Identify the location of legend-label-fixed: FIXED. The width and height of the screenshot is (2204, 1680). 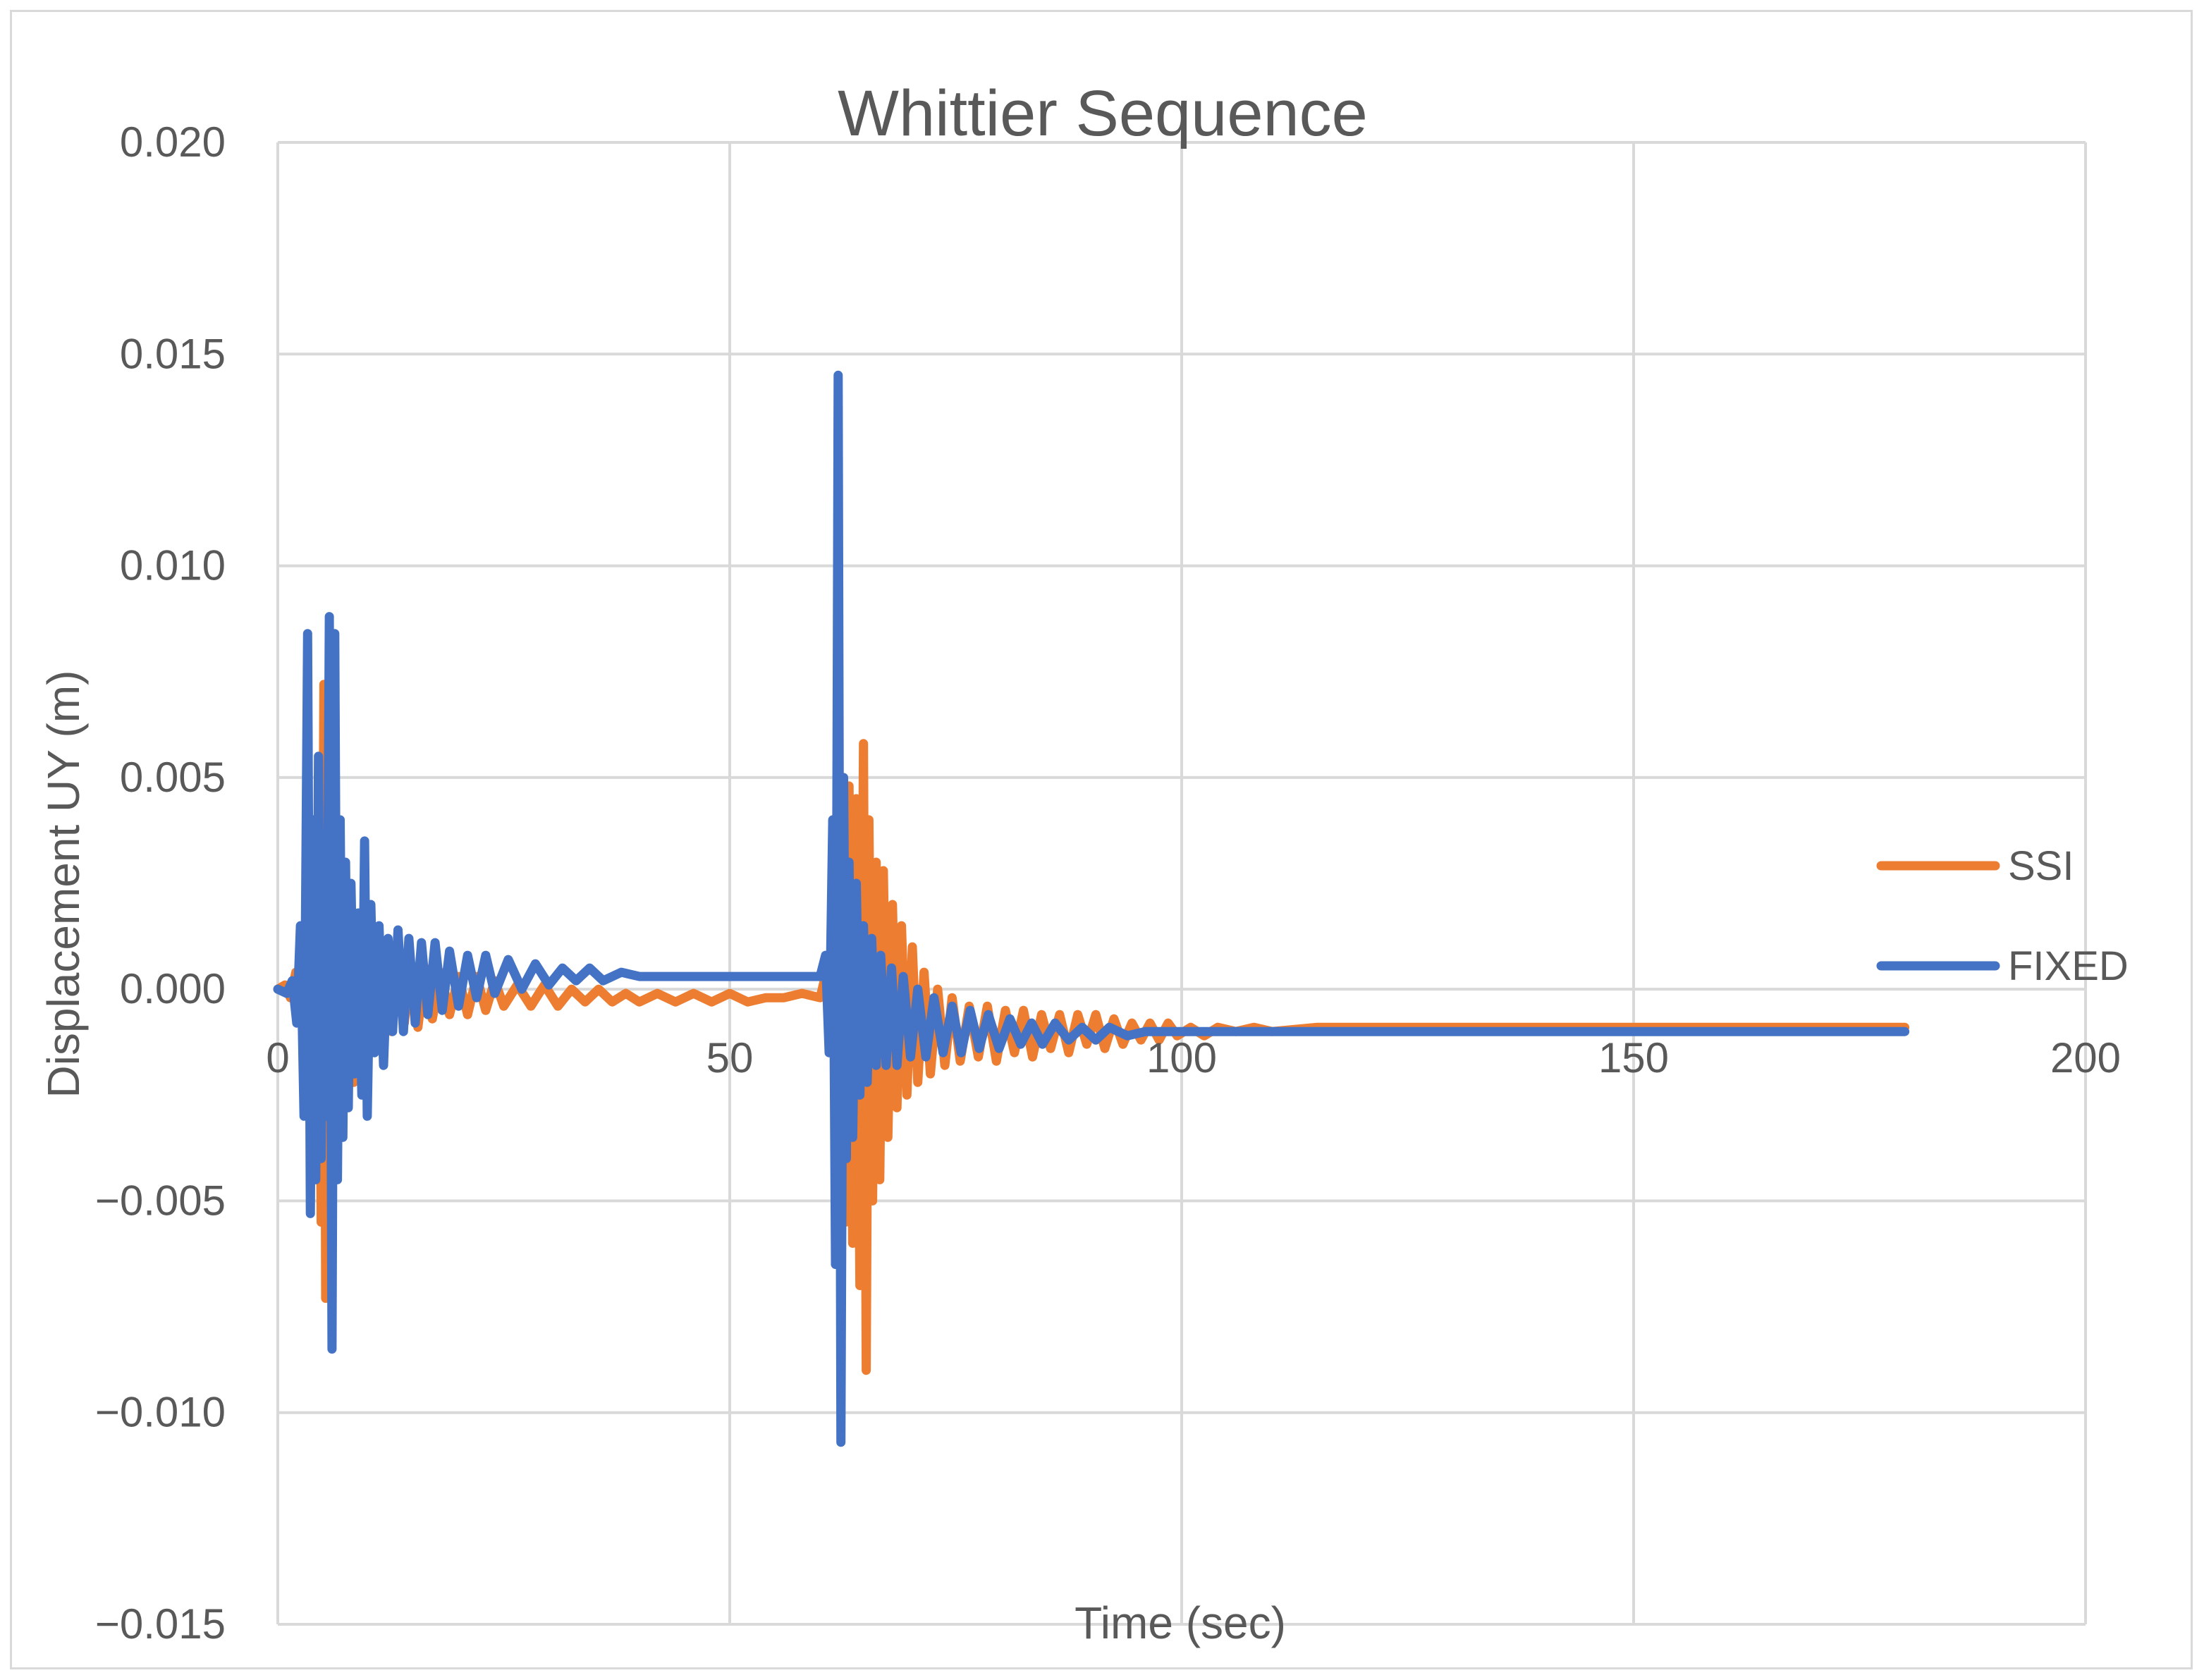
(2068, 966).